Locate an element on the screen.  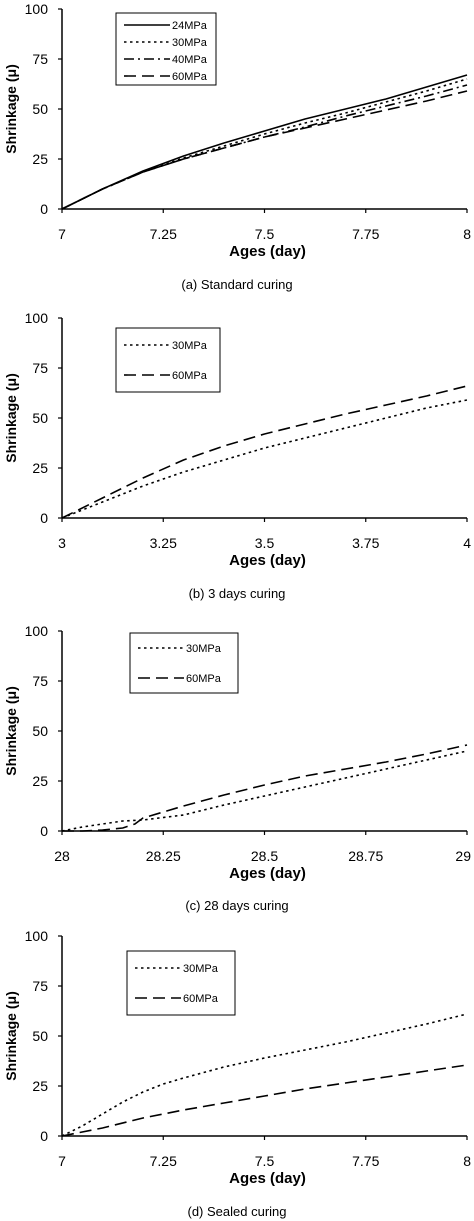
legend: 24MPa 30MPa 40MPa 60MPa is located at coordinates (166, 49).